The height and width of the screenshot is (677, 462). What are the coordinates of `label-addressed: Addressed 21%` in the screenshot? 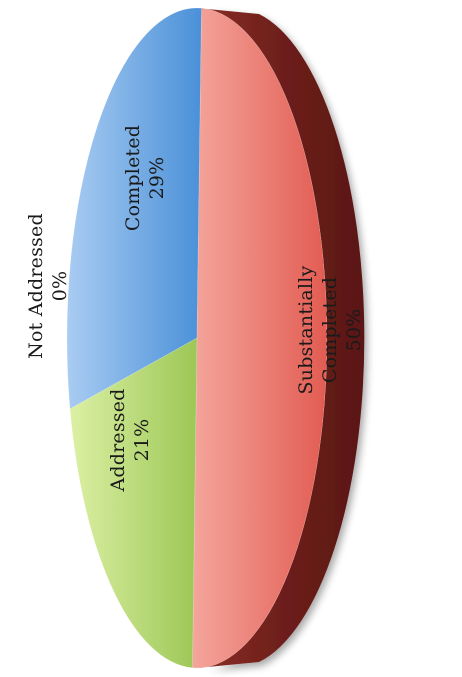 It's located at (130, 440).